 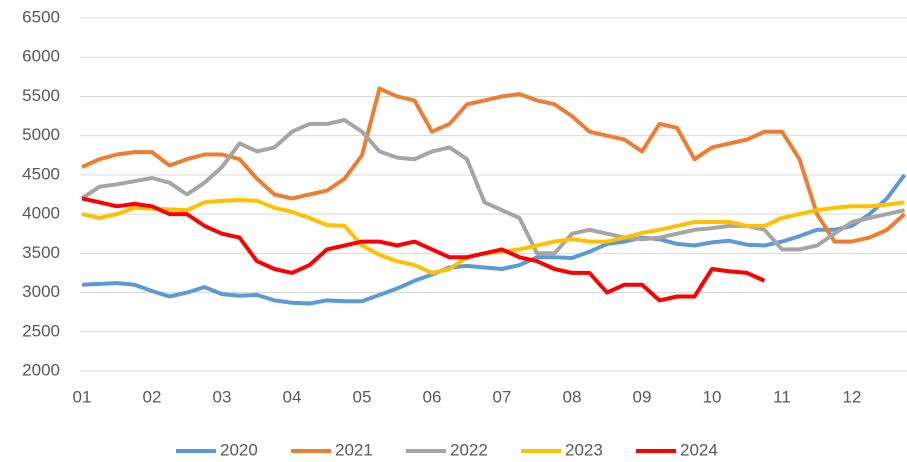 I want to click on y-tick-label: 2500, so click(x=41, y=330).